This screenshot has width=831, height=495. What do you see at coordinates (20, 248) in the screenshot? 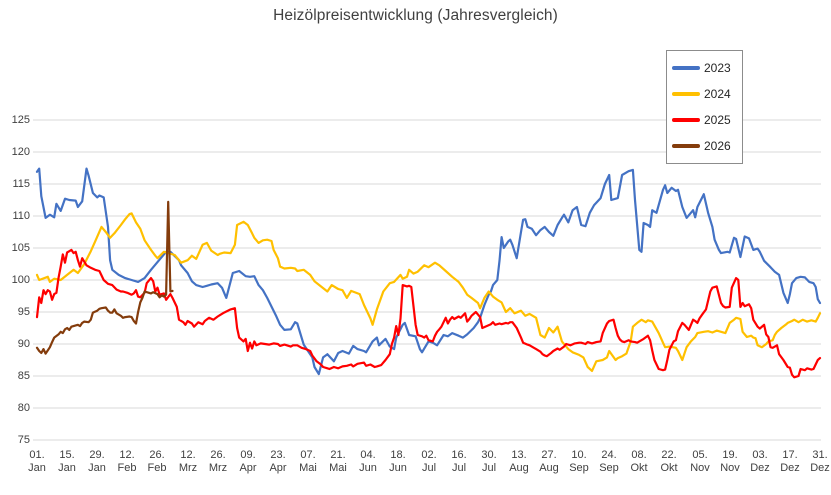
I see `y-axis-label: 105` at bounding box center [20, 248].